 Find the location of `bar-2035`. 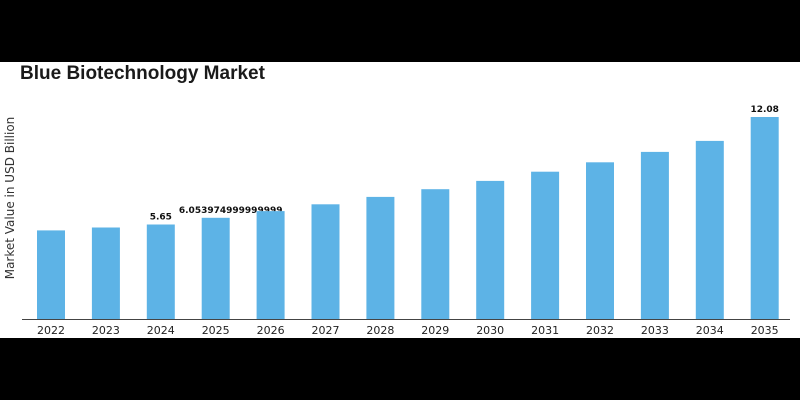

bar-2035 is located at coordinates (764, 218).